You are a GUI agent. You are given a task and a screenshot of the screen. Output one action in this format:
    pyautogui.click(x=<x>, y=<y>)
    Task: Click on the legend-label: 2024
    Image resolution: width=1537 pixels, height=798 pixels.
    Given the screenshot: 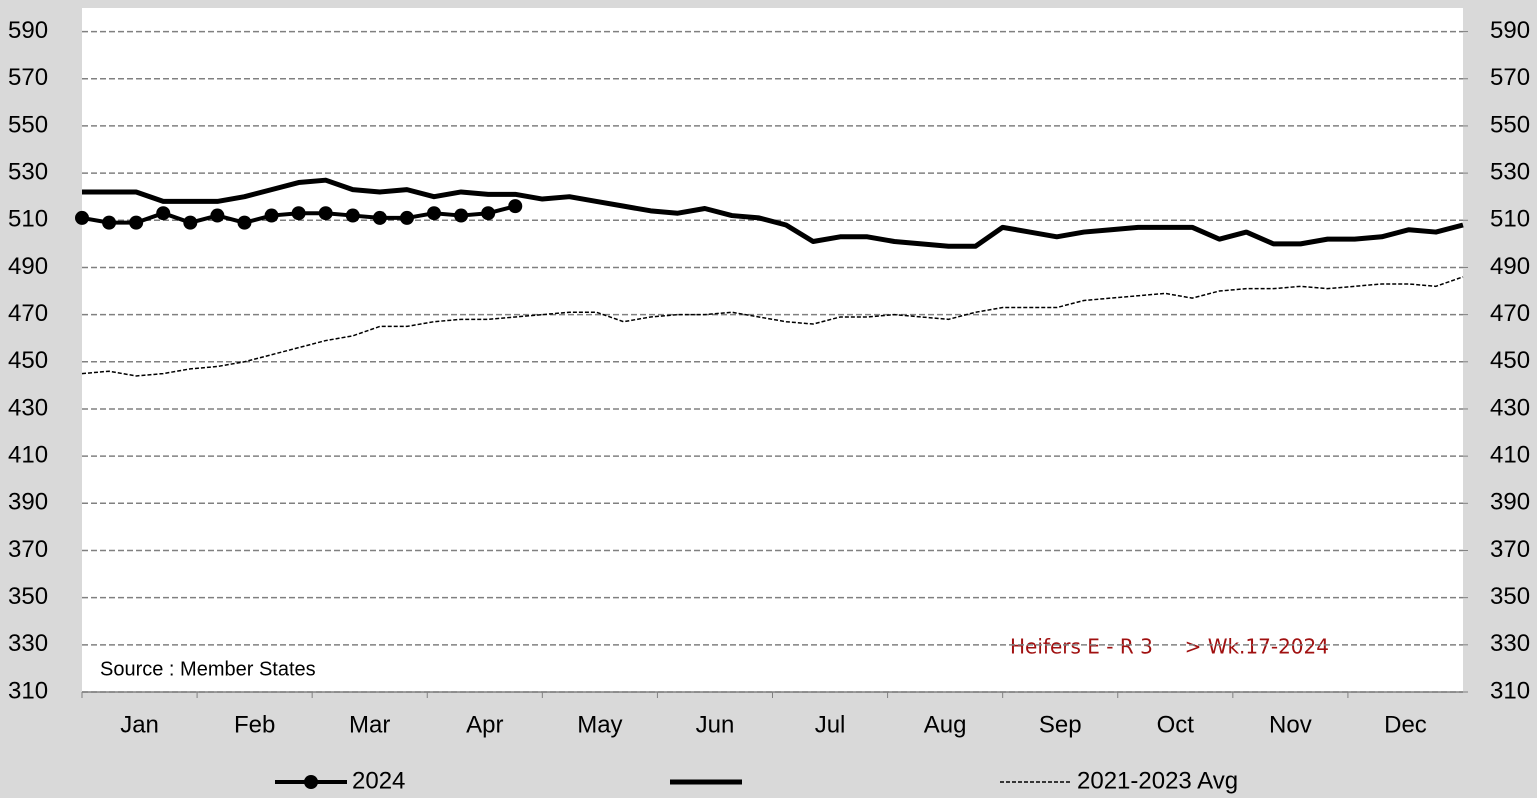 What is the action you would take?
    pyautogui.click(x=378, y=780)
    